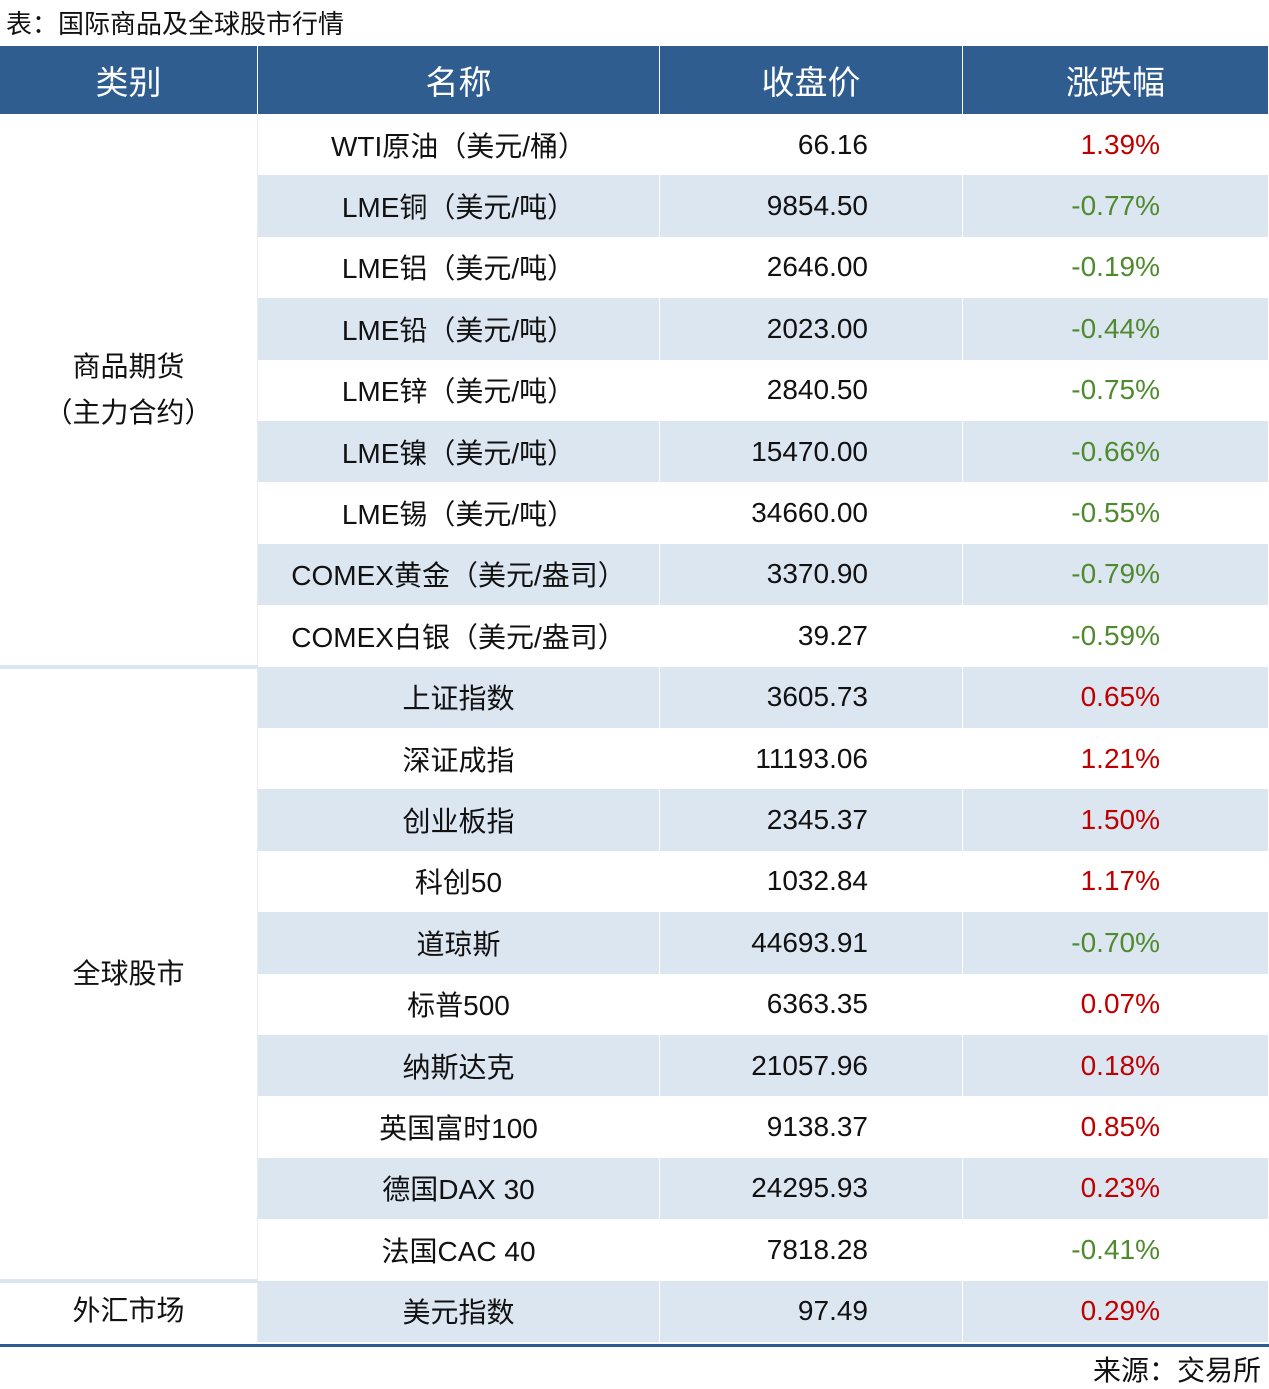 This screenshot has height=1389, width=1269. I want to click on change-cell: 1.50%, so click(1116, 820).